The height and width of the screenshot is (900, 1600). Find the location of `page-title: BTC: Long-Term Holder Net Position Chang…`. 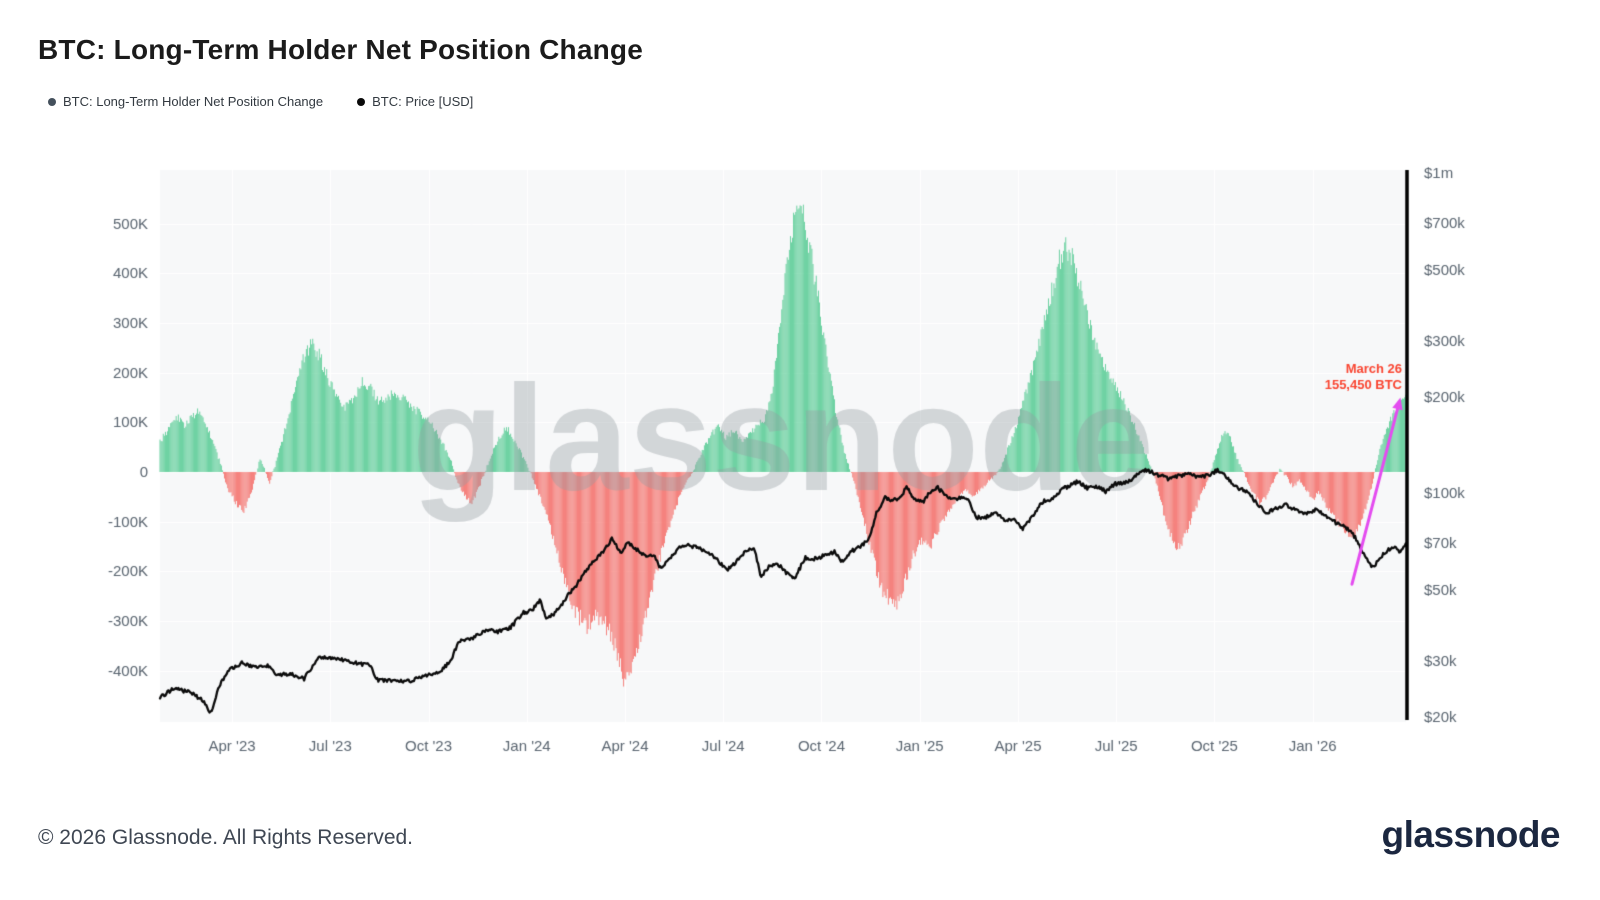

page-title: BTC: Long-Term Holder Net Position Chang… is located at coordinates (341, 49).